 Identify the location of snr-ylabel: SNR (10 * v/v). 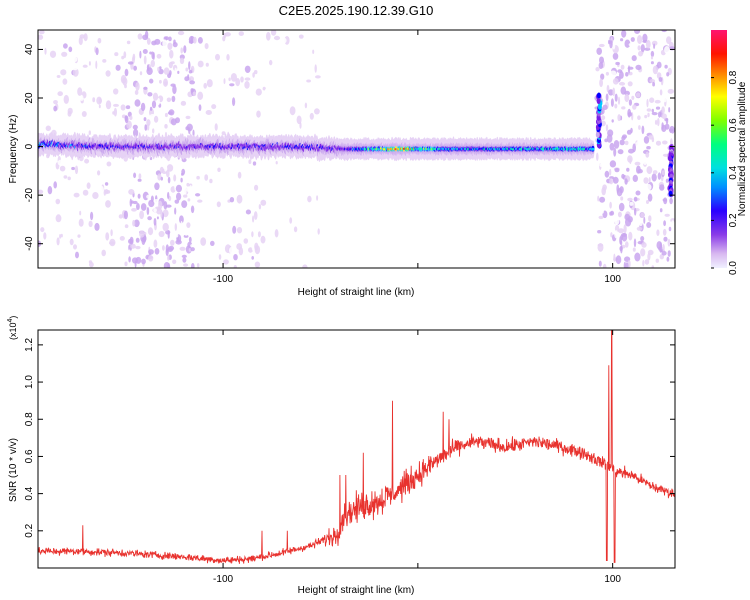
(13, 470).